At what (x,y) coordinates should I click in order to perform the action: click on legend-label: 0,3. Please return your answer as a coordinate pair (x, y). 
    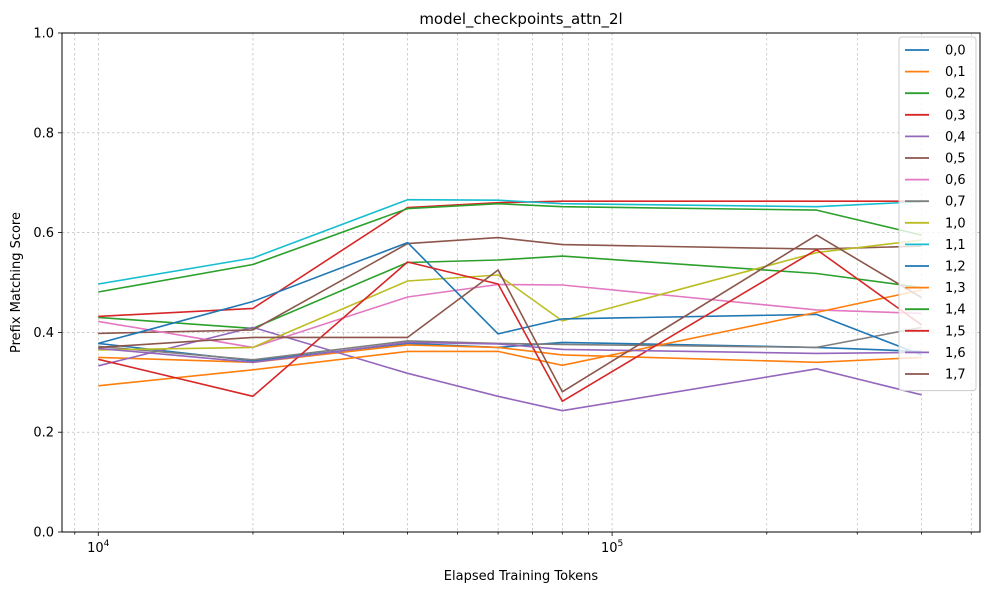
    Looking at the image, I should click on (955, 115).